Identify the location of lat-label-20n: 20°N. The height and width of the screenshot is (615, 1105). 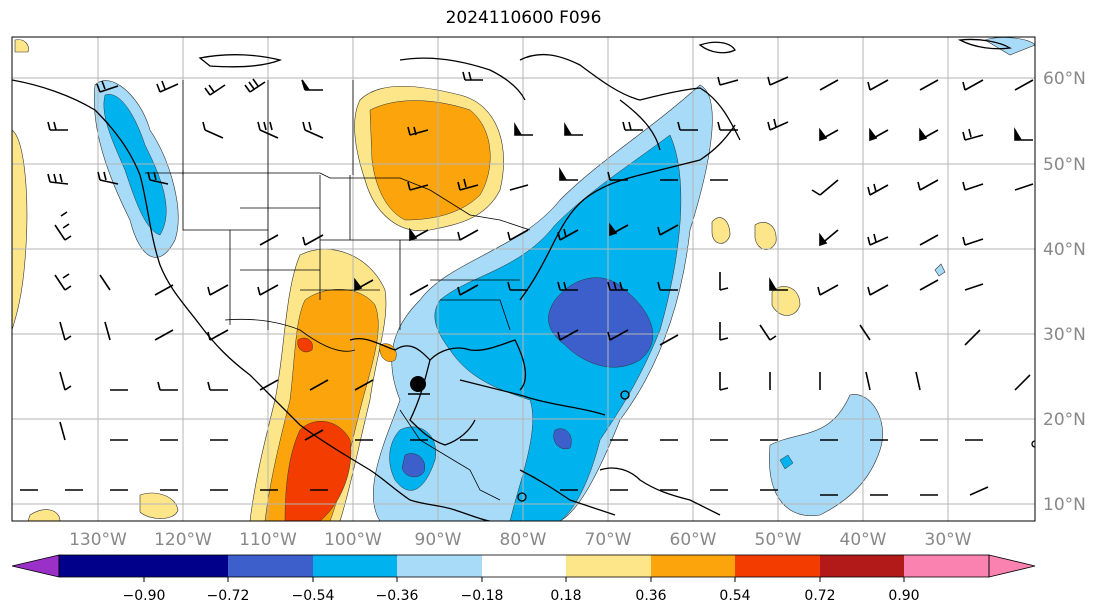
(1064, 420).